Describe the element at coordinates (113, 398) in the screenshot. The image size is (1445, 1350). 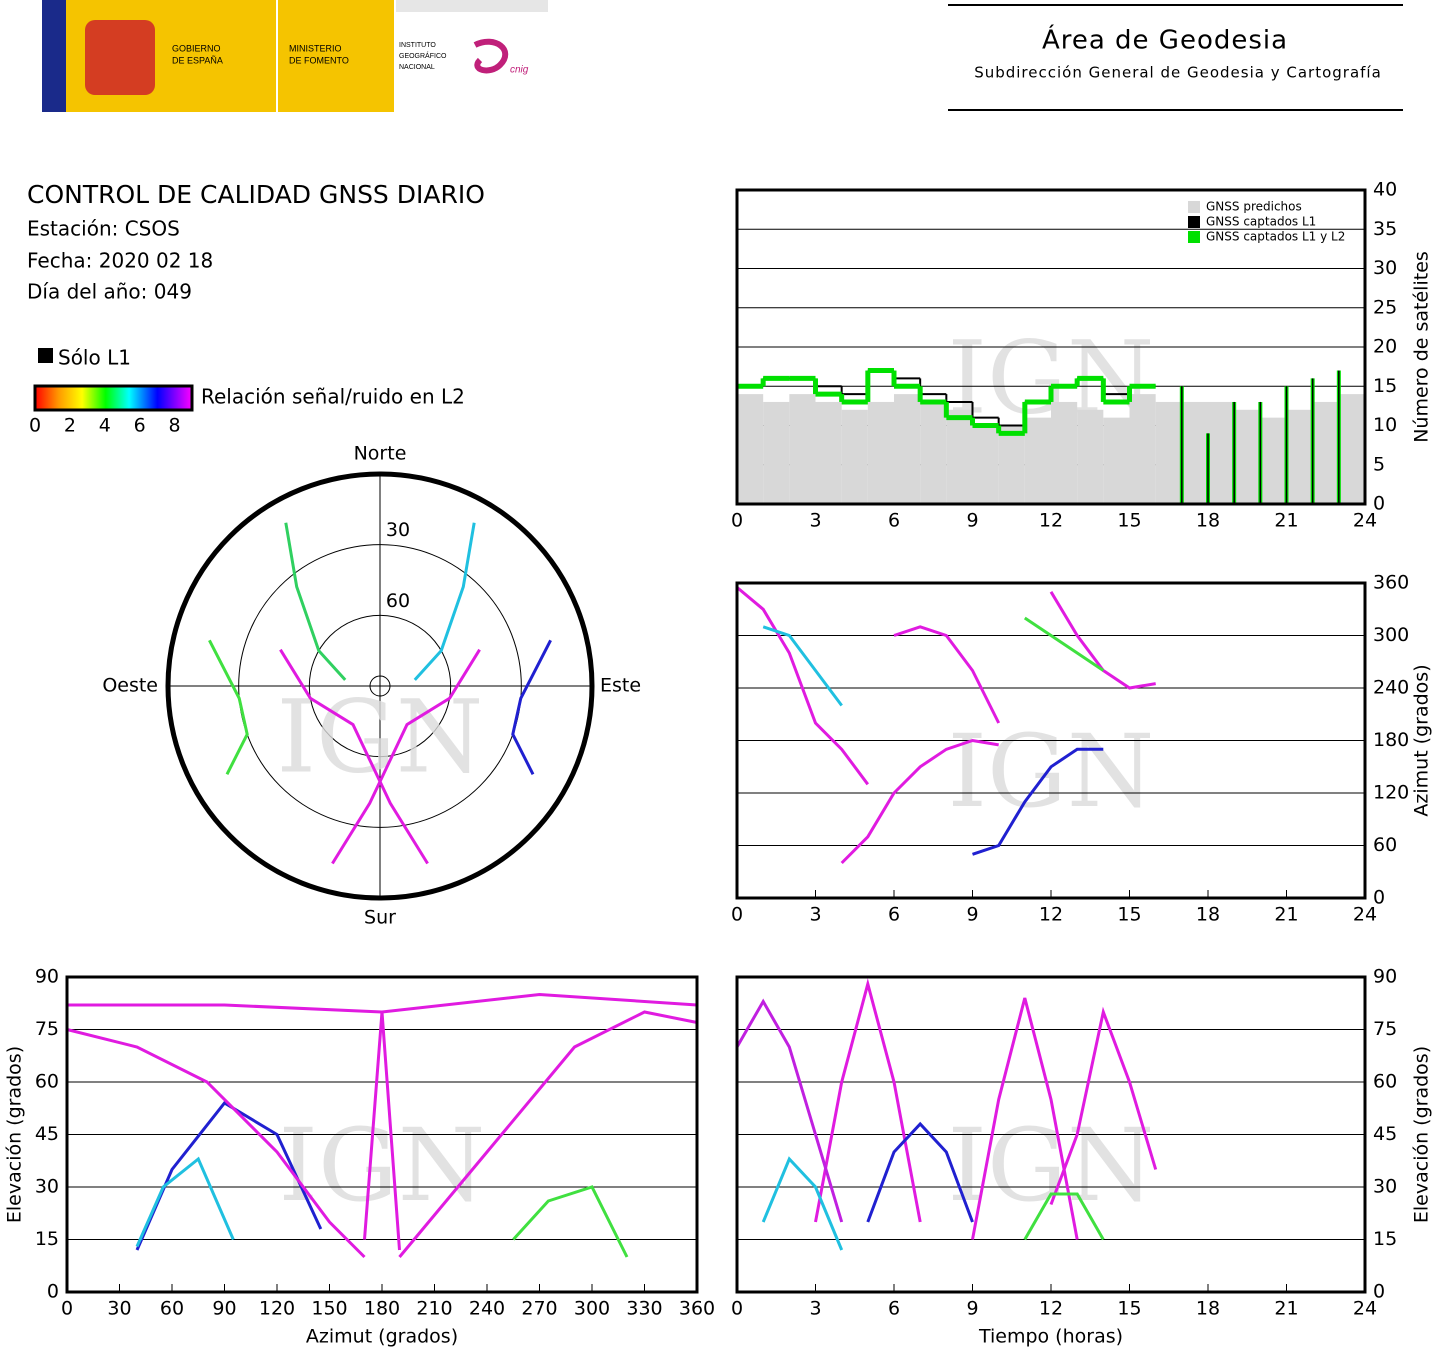
I see `colorbar` at that location.